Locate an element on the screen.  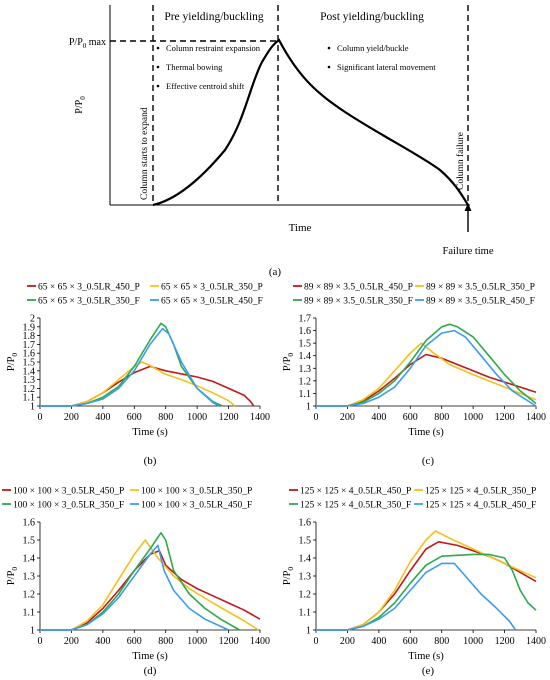
legend-entry: 100 × 100 × 3_0.5LR_450_F is located at coordinates (196, 506).